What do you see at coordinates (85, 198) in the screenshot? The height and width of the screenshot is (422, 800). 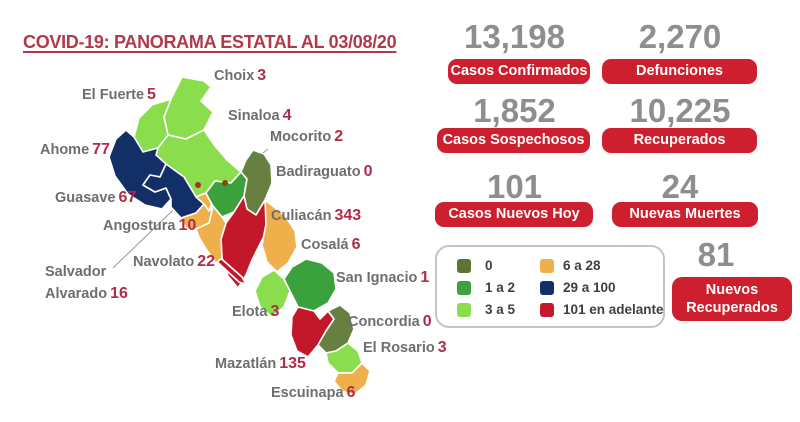 I see `municipality-name: Guasave` at bounding box center [85, 198].